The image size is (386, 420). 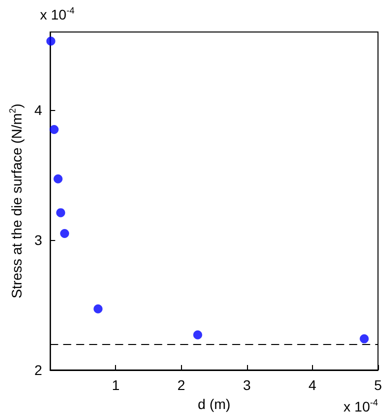 What do you see at coordinates (246, 385) in the screenshot?
I see `x-tick-label: 3` at bounding box center [246, 385].